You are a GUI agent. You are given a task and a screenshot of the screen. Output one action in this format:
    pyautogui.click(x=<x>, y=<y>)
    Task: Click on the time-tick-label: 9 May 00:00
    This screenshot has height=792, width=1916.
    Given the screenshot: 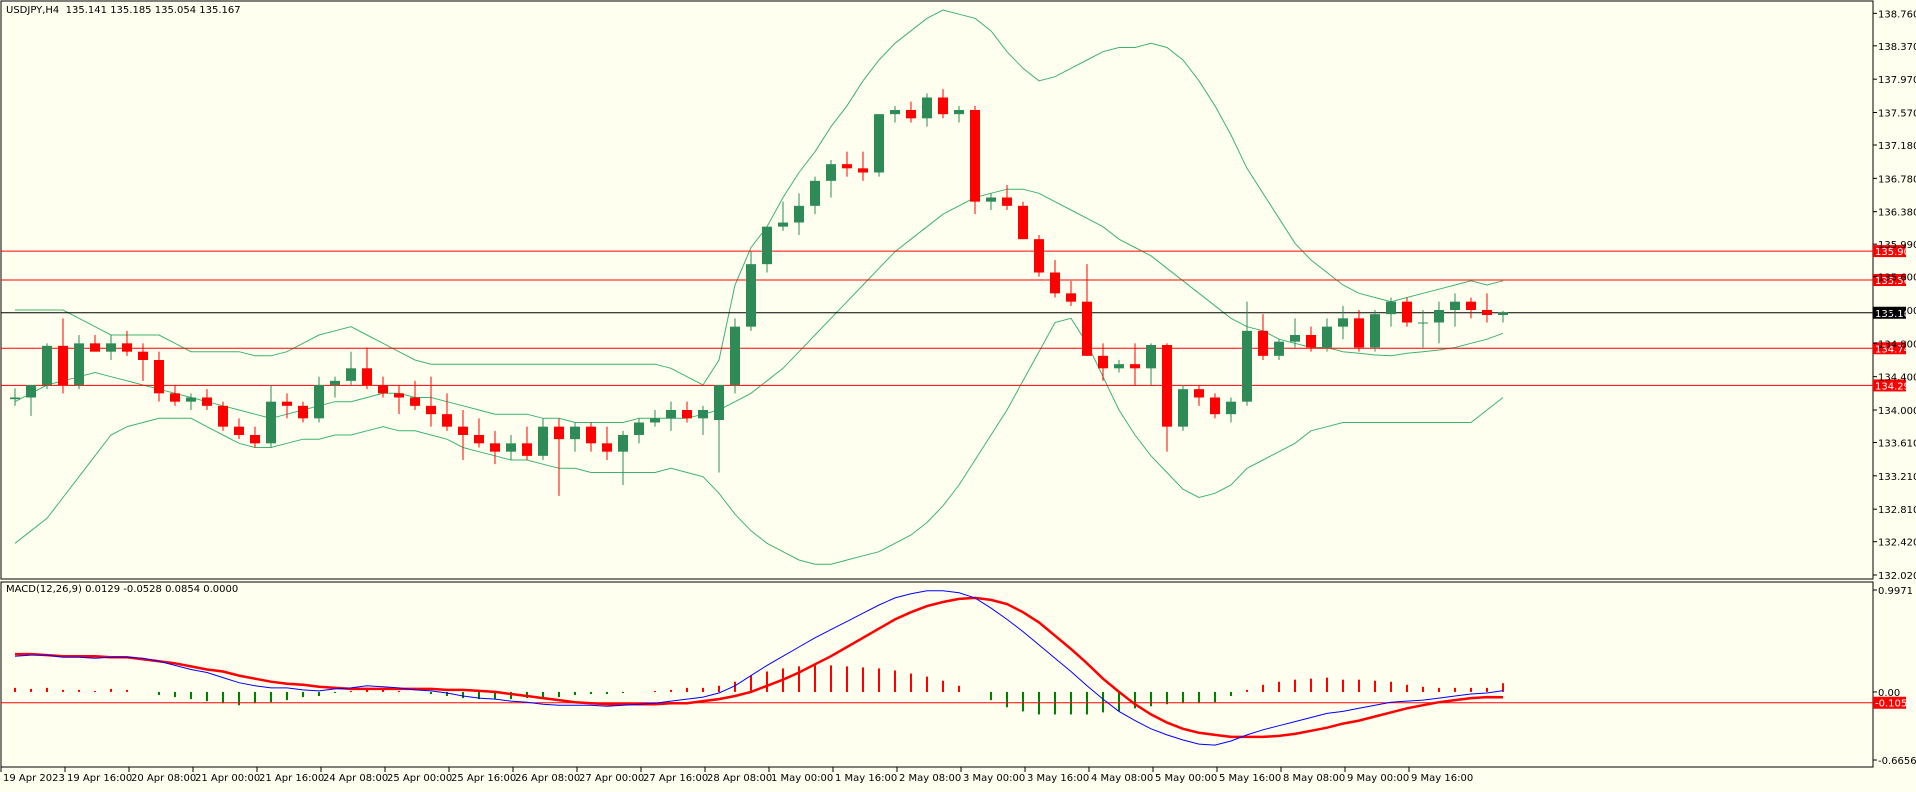 What is the action you would take?
    pyautogui.click(x=1378, y=778)
    